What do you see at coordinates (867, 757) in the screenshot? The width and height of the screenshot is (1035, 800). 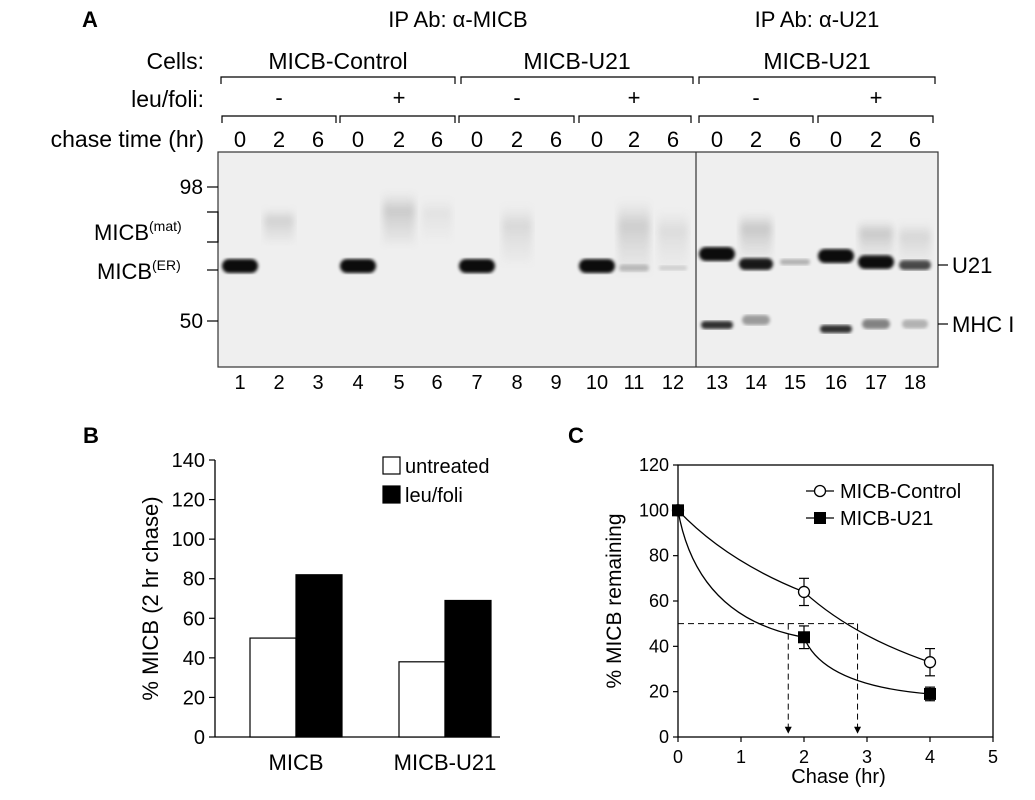 I see `c-x-tick-label: 3` at bounding box center [867, 757].